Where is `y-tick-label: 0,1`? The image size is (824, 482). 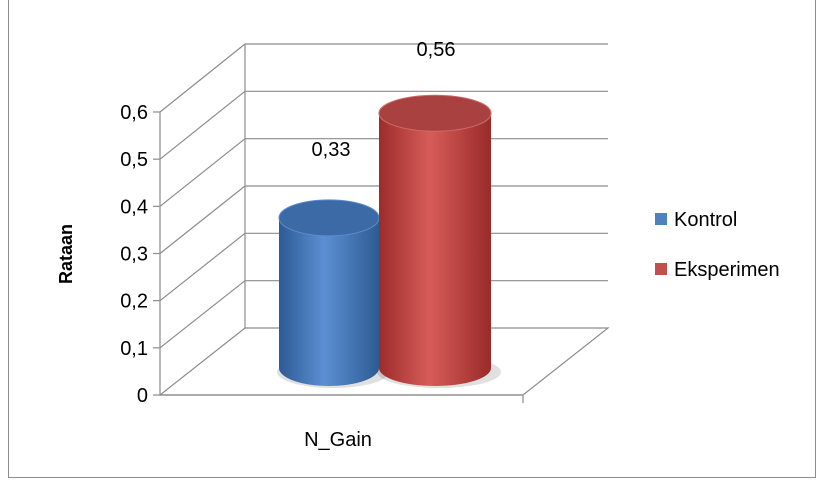 y-tick-label: 0,1 is located at coordinates (134, 349).